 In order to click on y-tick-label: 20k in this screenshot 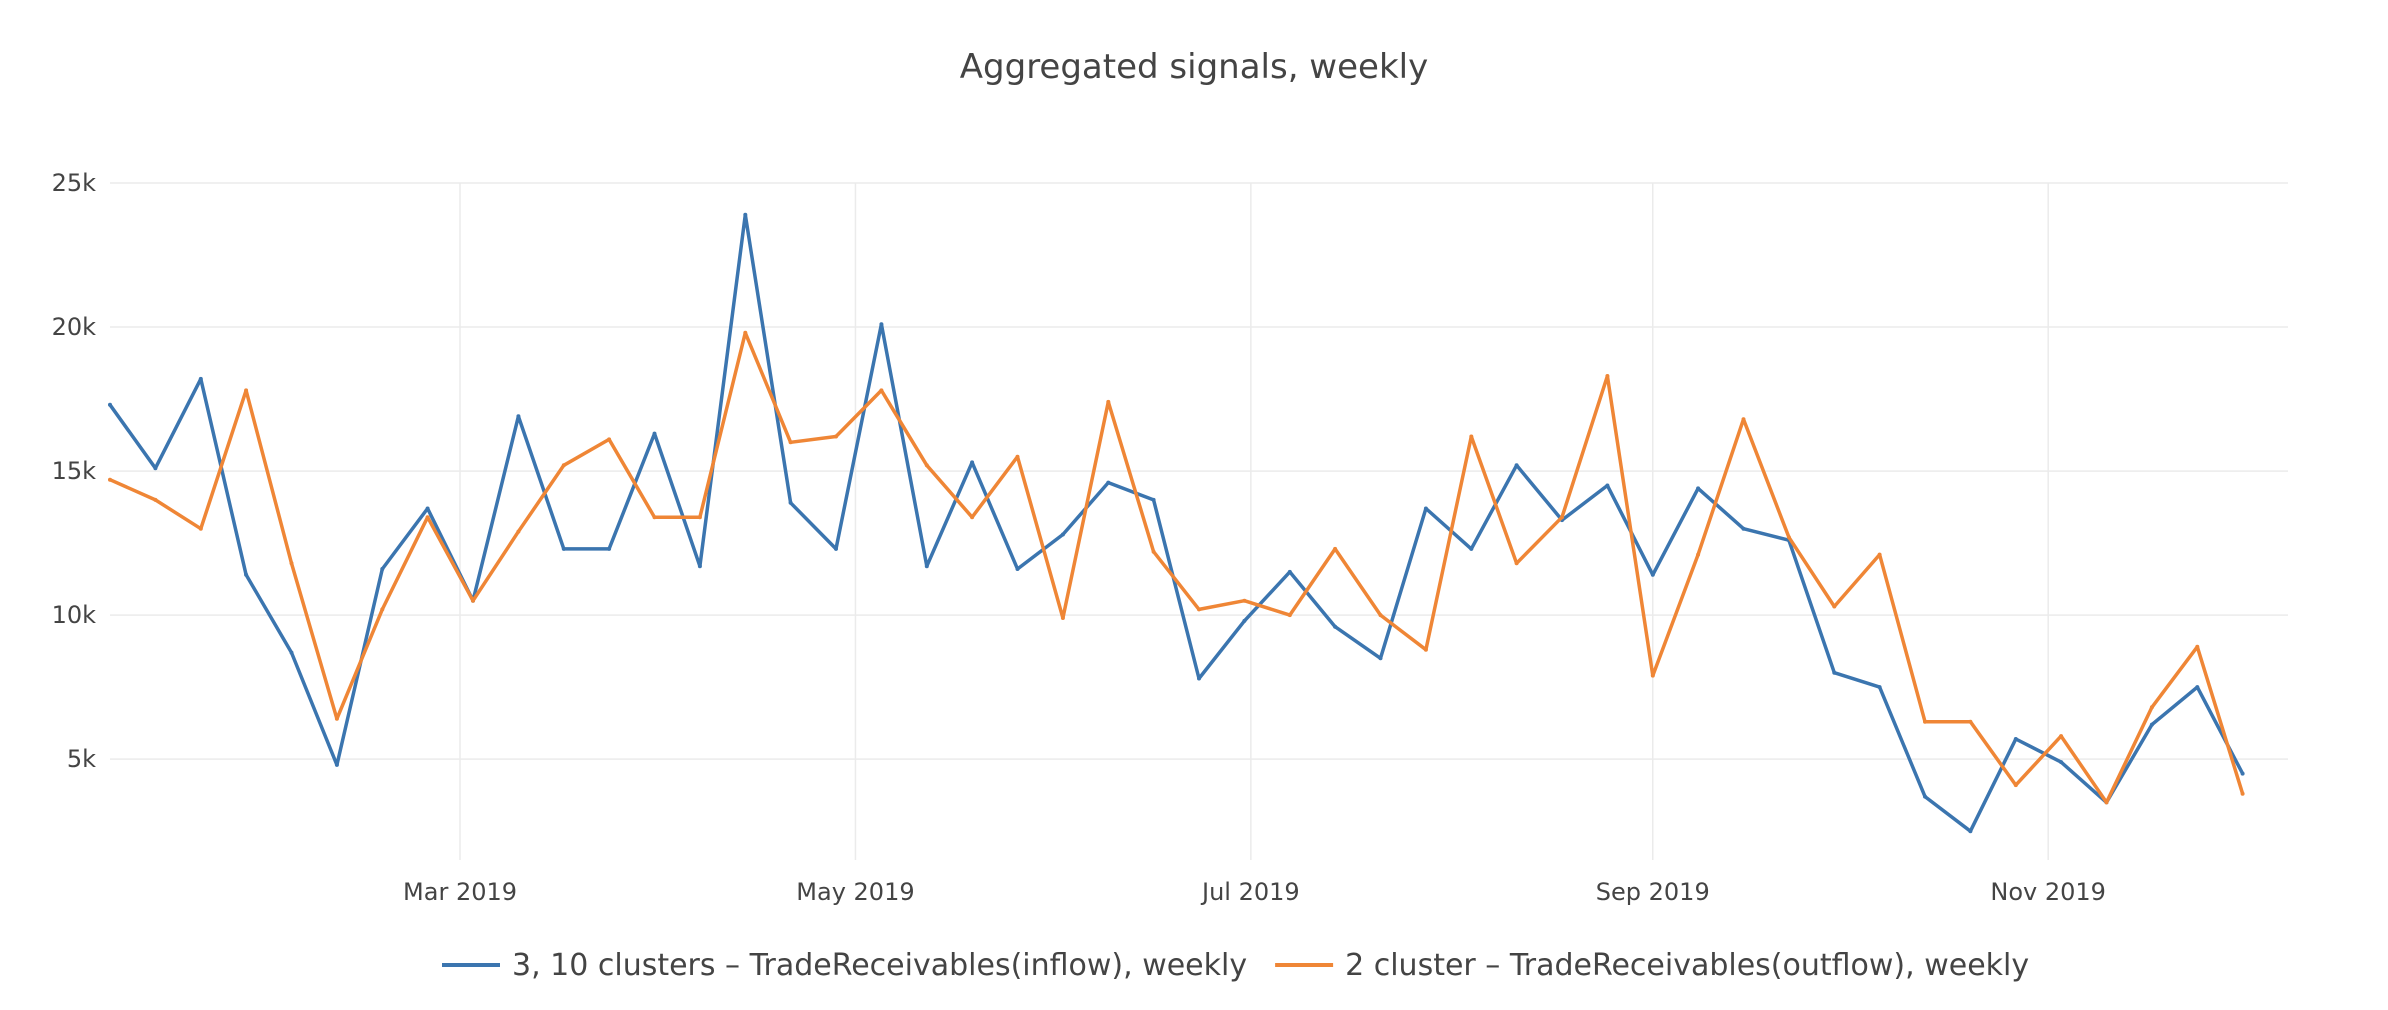, I will do `click(74, 327)`.